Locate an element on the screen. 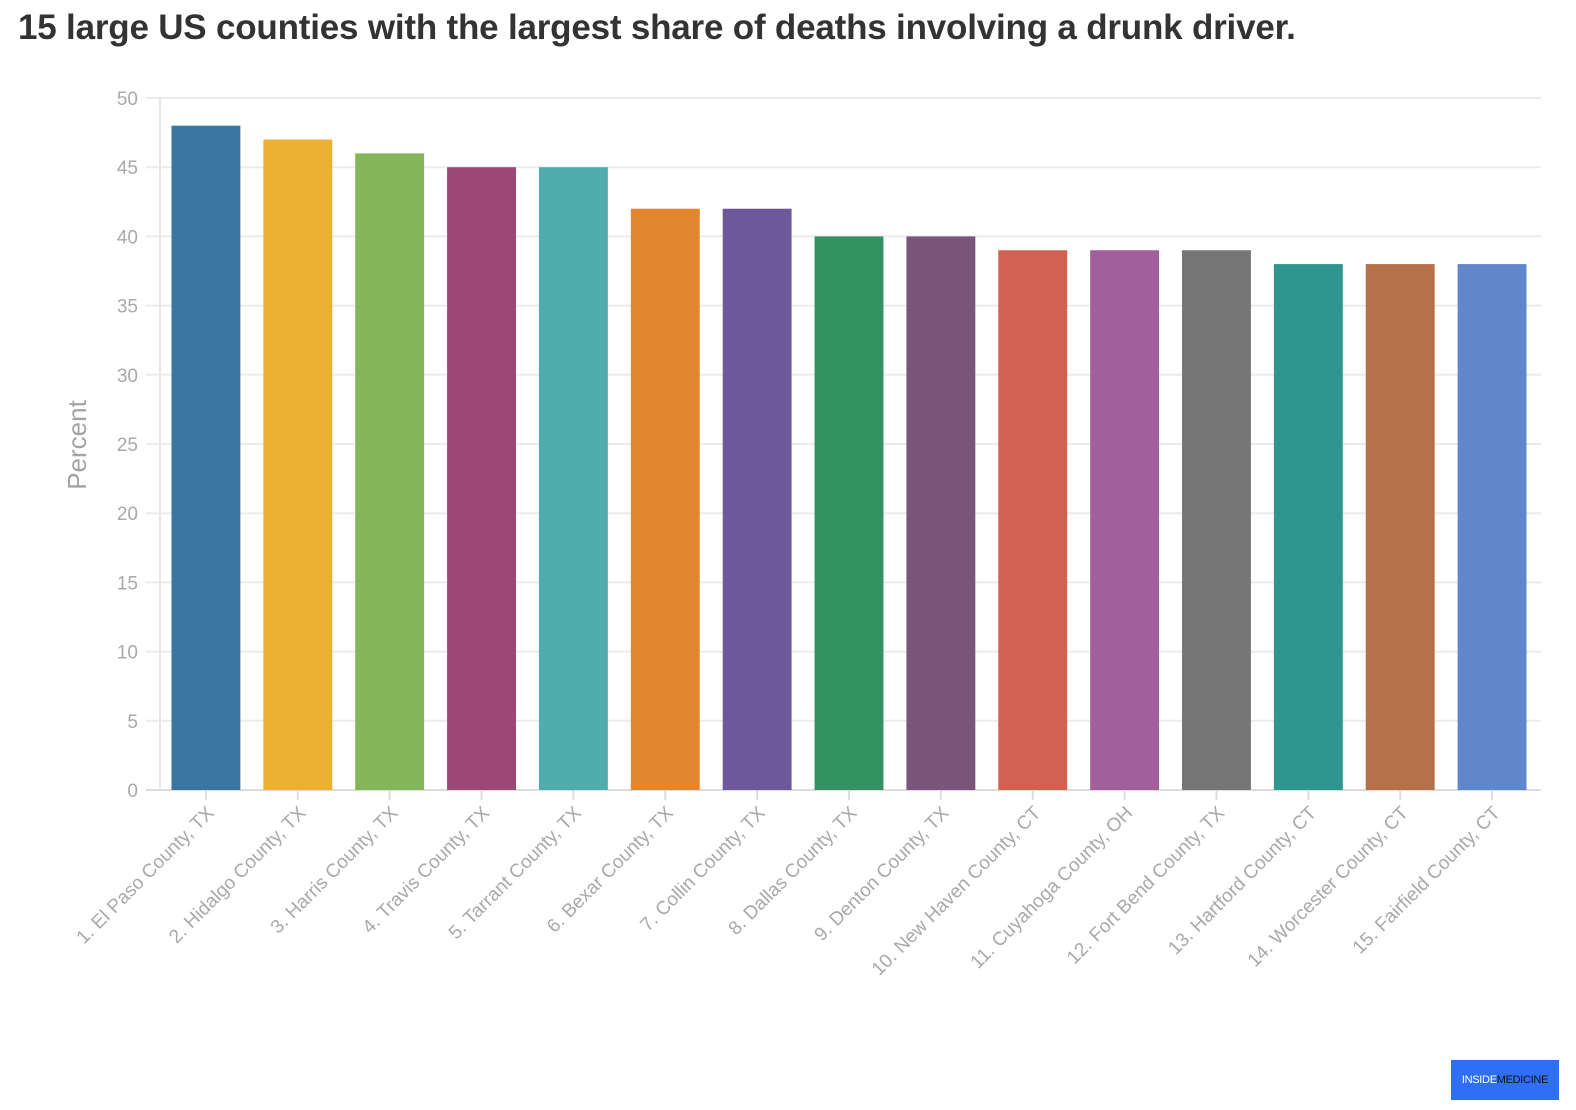  x-tick-label: 11. Cuyahoga County, OH is located at coordinates (1052, 888).